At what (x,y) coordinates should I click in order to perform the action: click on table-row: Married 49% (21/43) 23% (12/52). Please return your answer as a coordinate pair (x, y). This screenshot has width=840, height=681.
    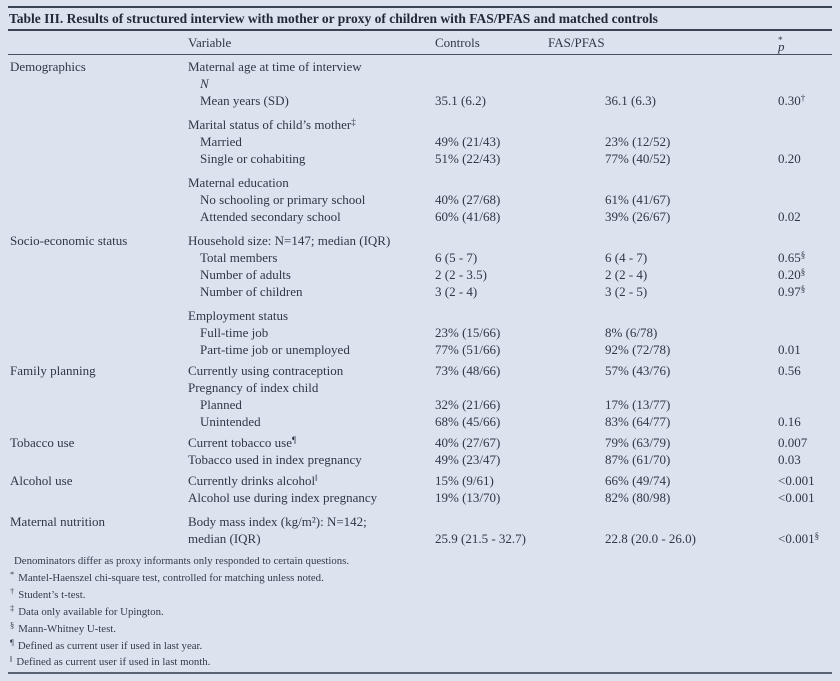
    Looking at the image, I should click on (420, 141).